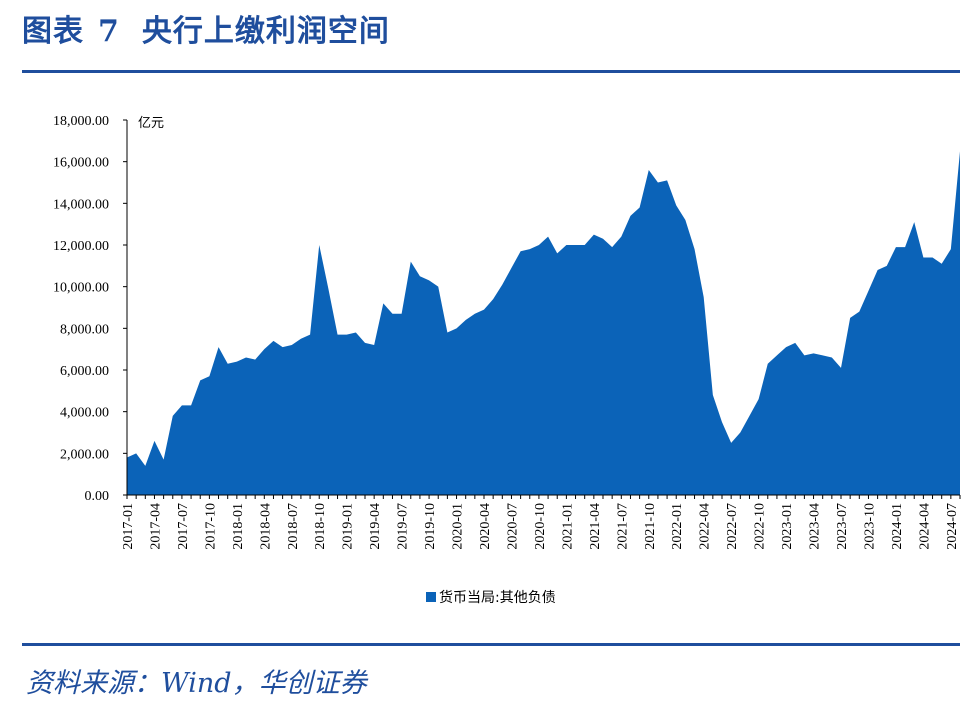 This screenshot has height=726, width=972. Describe the element at coordinates (81, 204) in the screenshot. I see `y-tick-label: 14,000.00` at that location.